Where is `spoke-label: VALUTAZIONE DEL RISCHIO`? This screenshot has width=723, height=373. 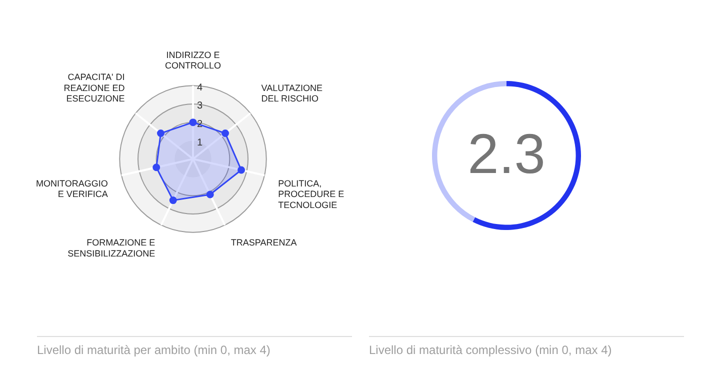 spoke-label: VALUTAZIONE DEL RISCHIO is located at coordinates (291, 93).